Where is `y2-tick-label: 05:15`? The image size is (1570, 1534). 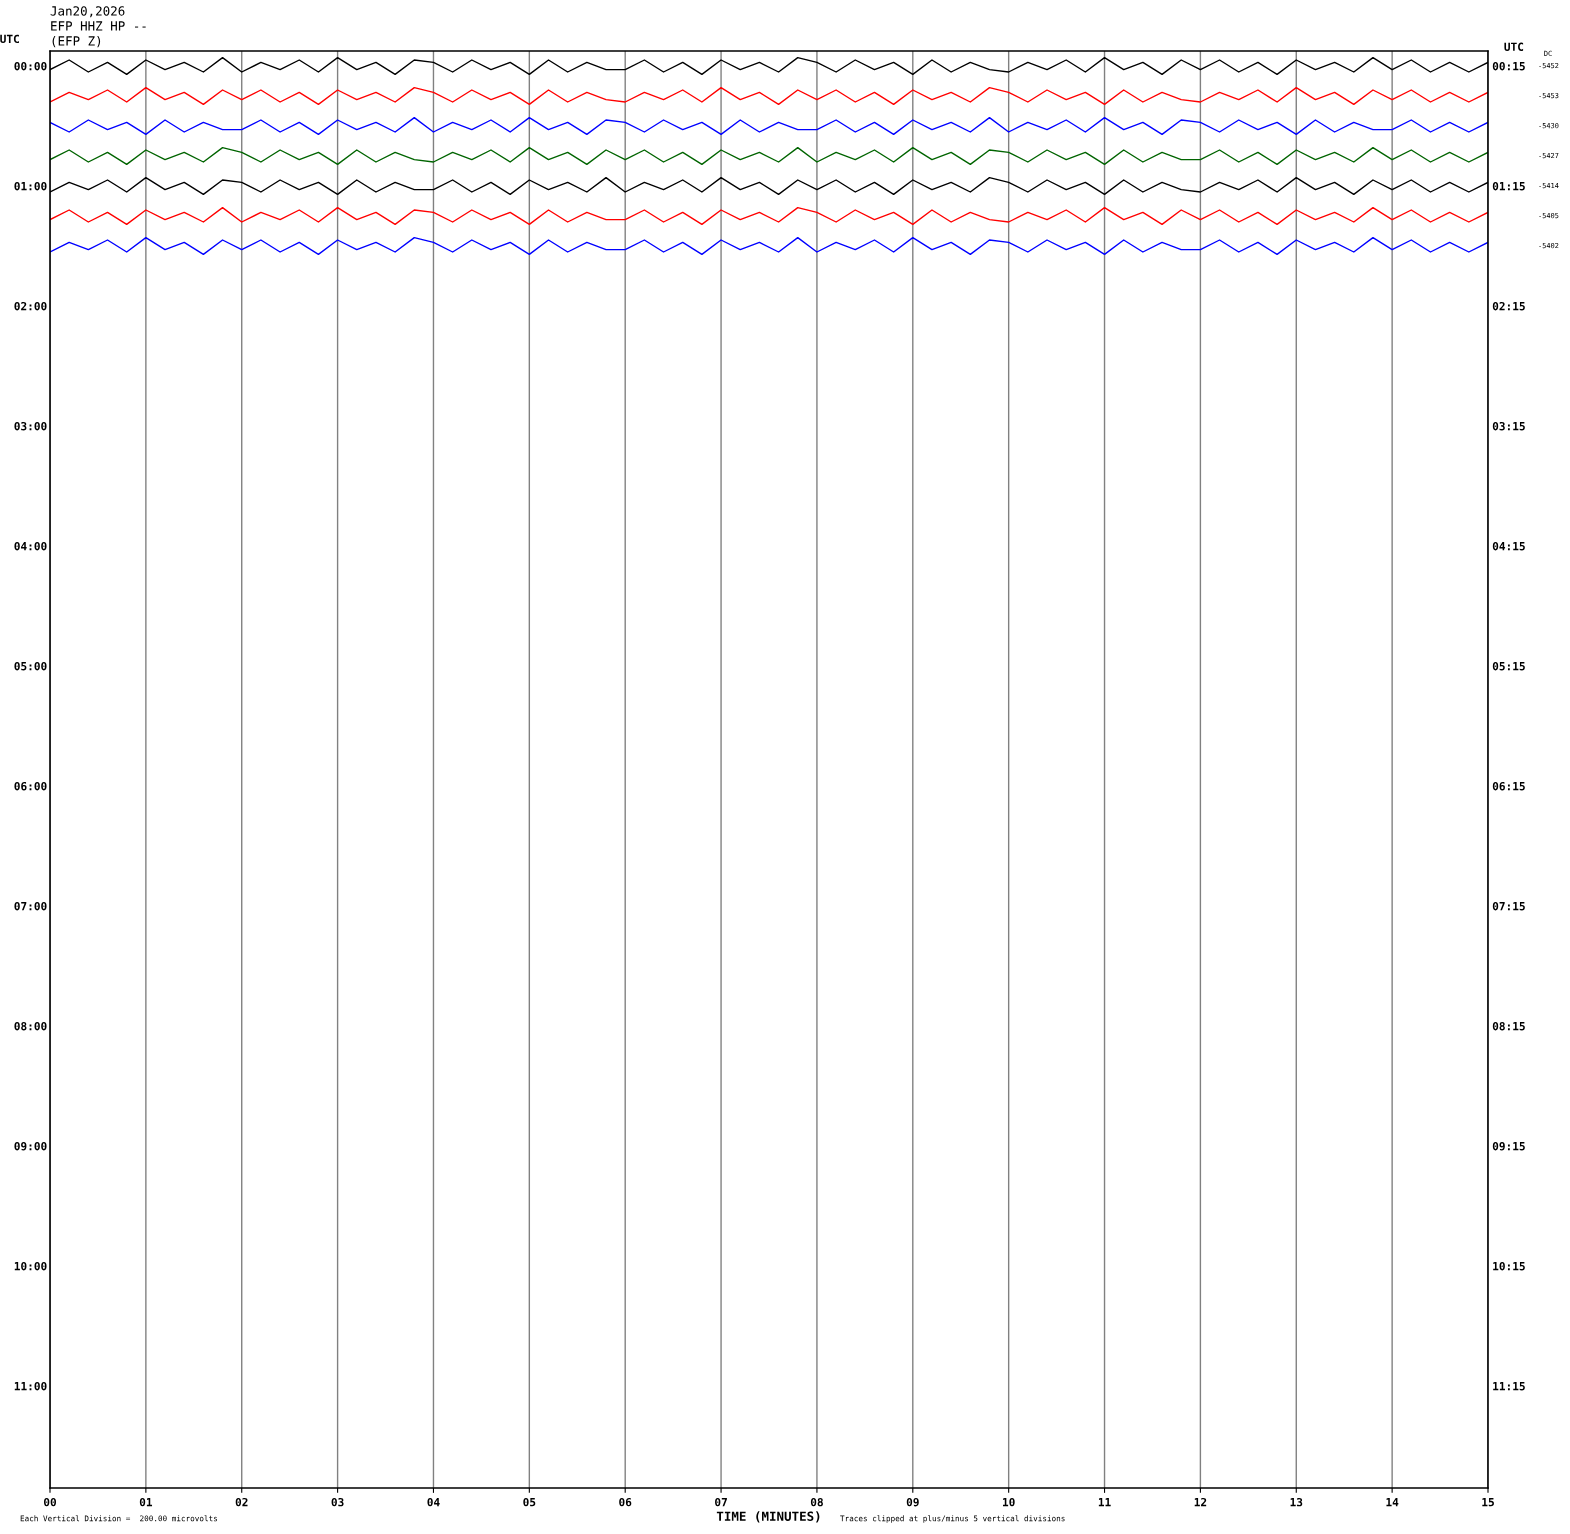 y2-tick-label: 05:15 is located at coordinates (1508, 666).